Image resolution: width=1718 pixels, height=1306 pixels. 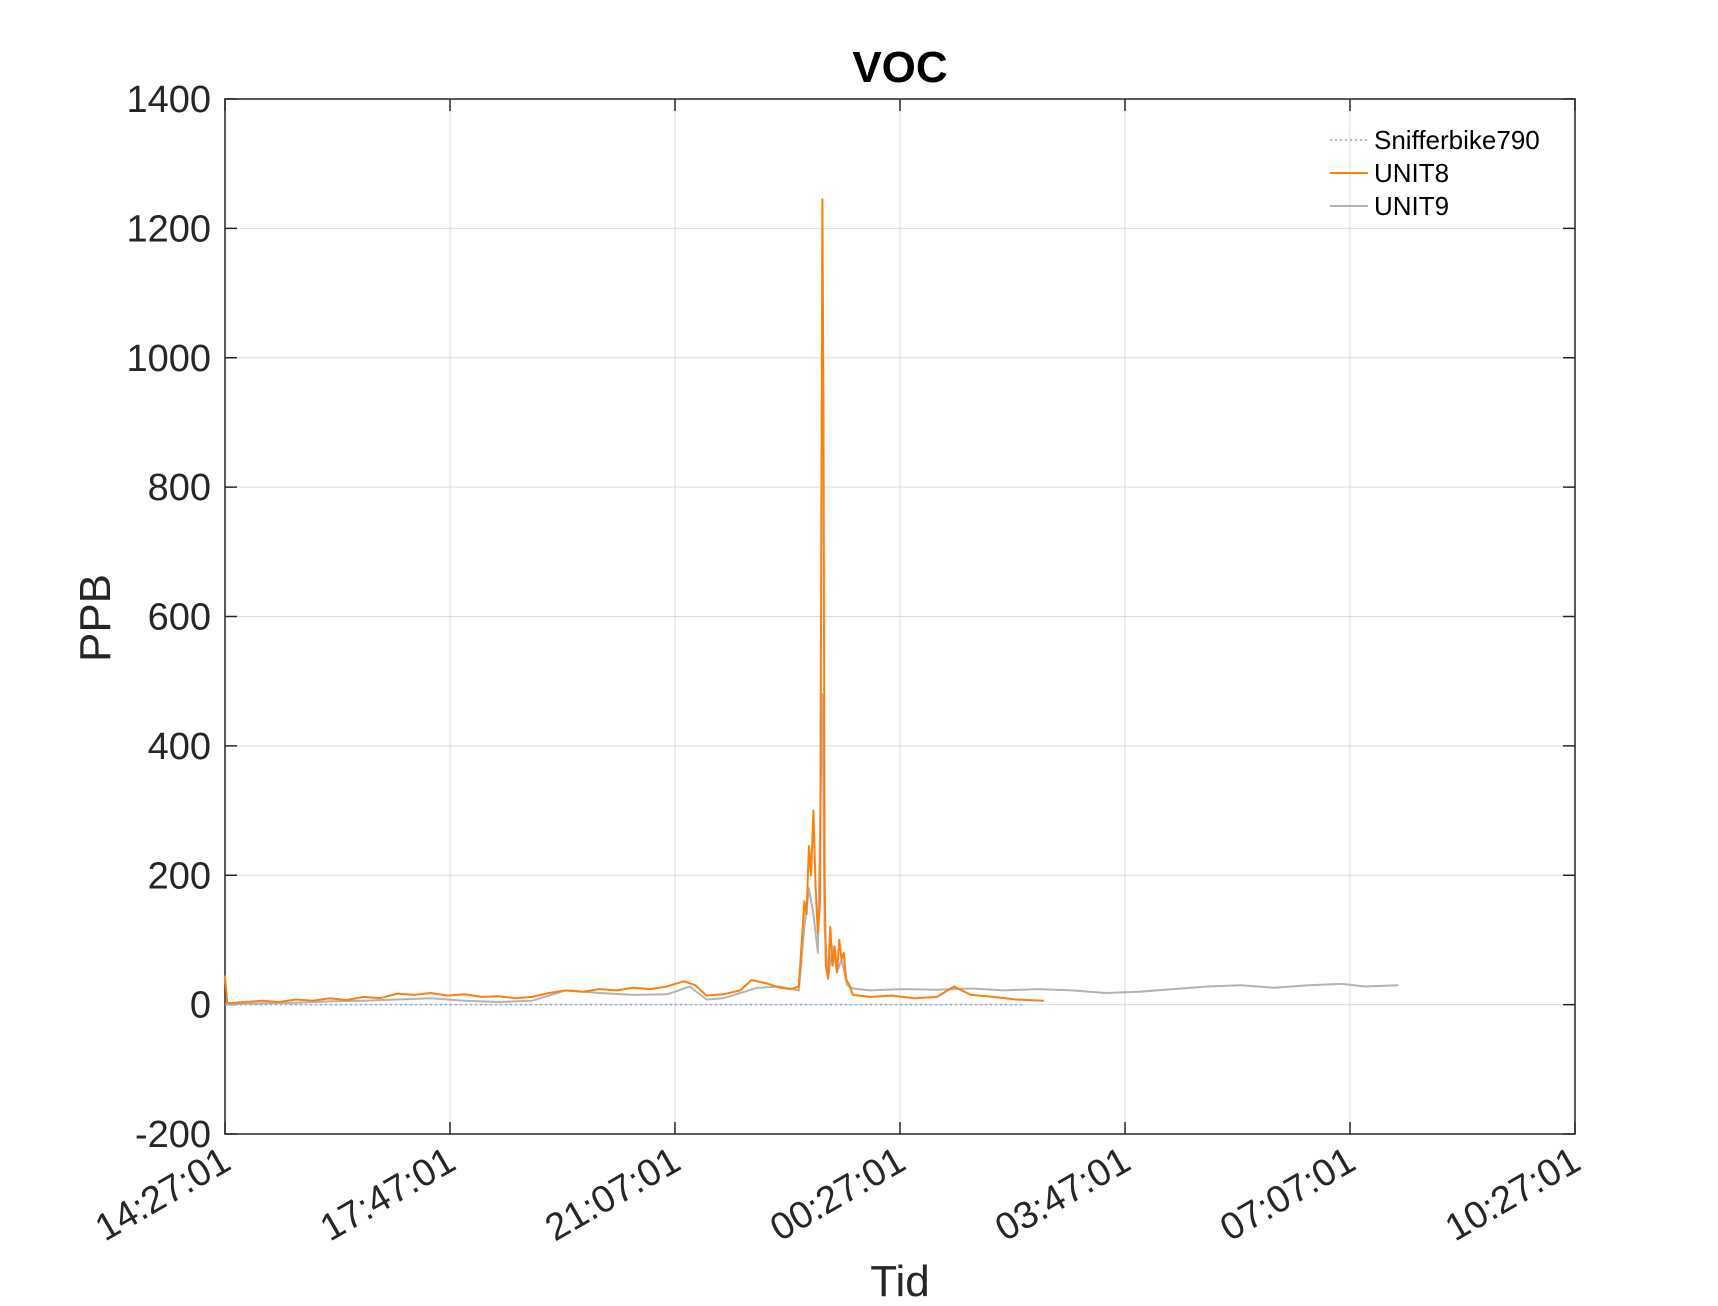 I want to click on y-tick-label: 1400, so click(x=168, y=100).